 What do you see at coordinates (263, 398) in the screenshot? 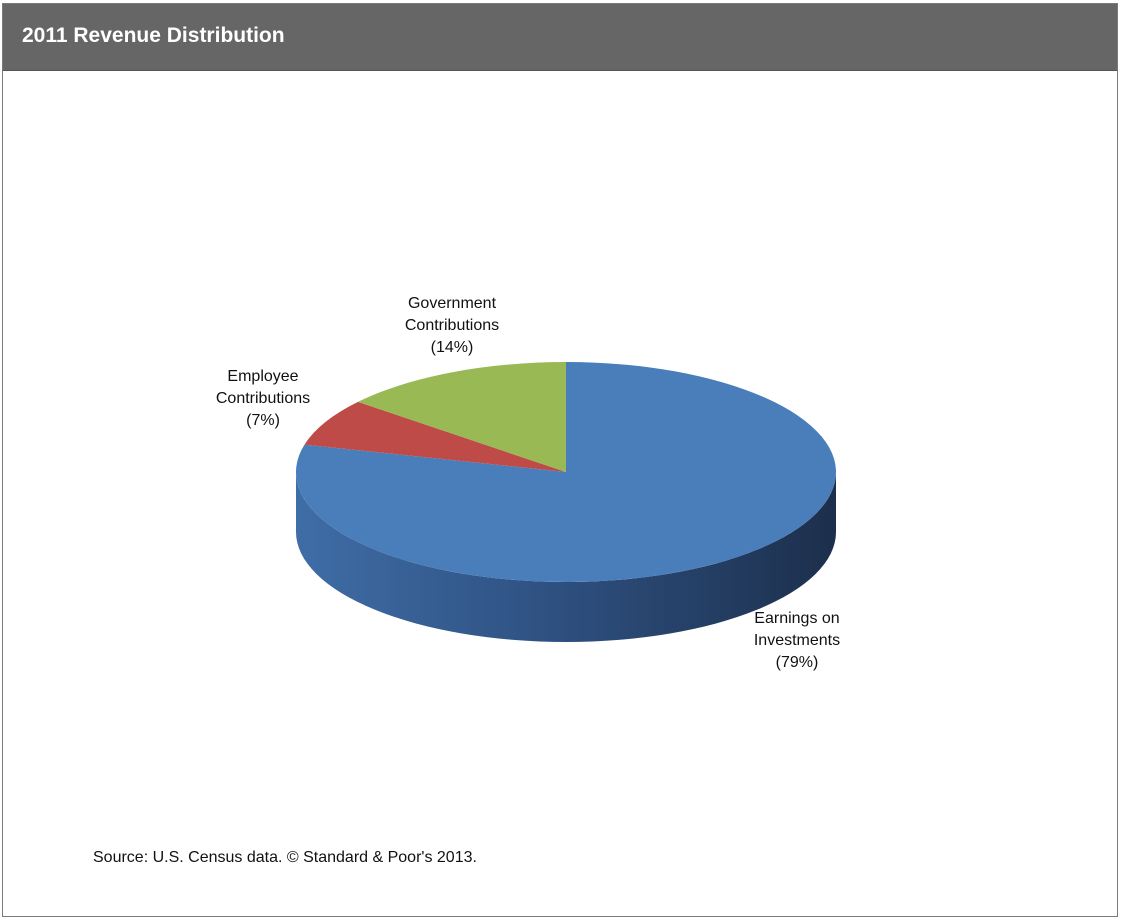
I see `slice-label-1: Employee Contributions (7%)` at bounding box center [263, 398].